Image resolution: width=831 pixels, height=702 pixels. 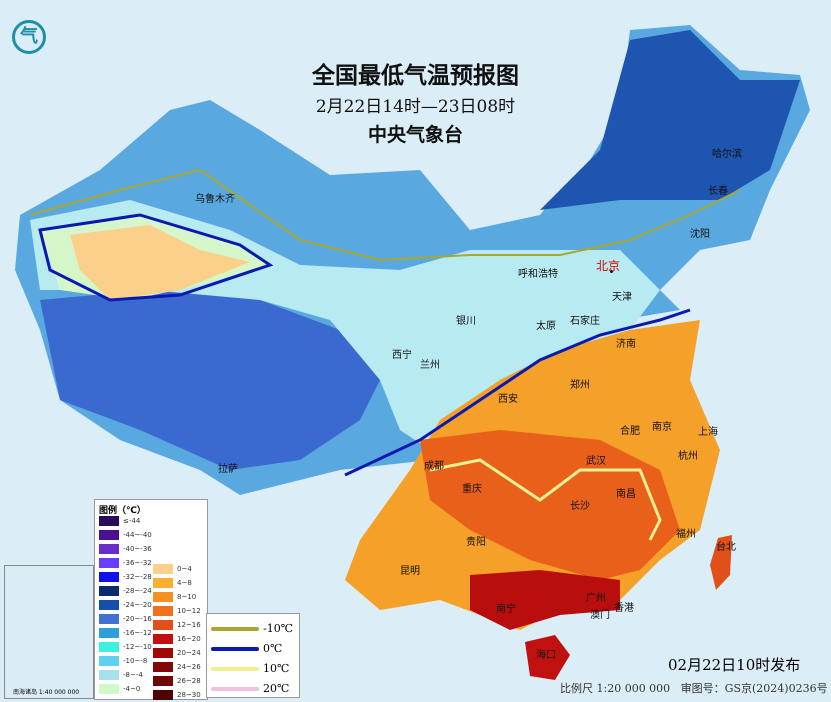 What do you see at coordinates (622, 297) in the screenshot?
I see `city-label: 天津` at bounding box center [622, 297].